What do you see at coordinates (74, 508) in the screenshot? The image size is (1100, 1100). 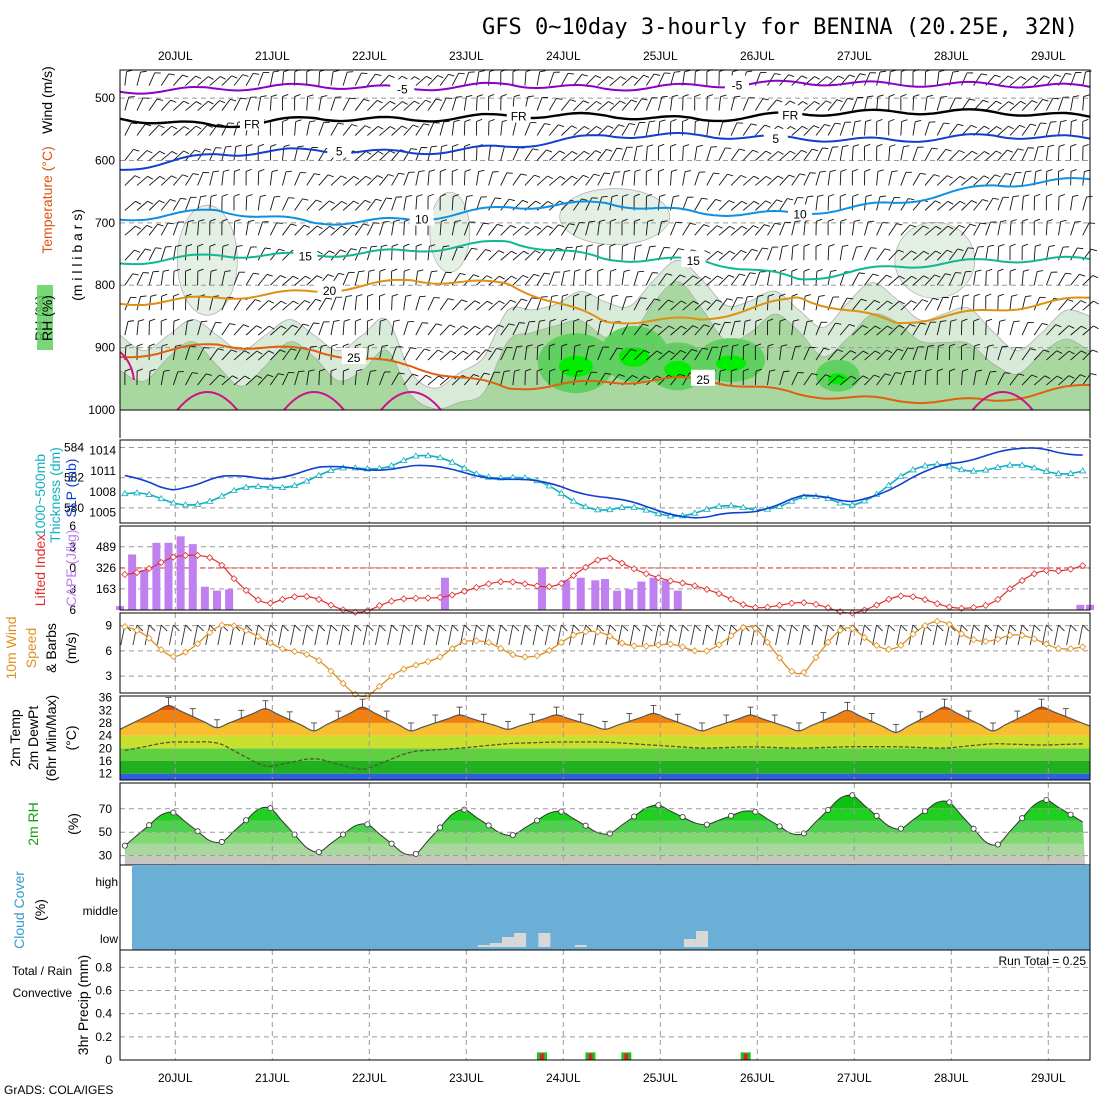 I see `thickness-tick-label: 580` at bounding box center [74, 508].